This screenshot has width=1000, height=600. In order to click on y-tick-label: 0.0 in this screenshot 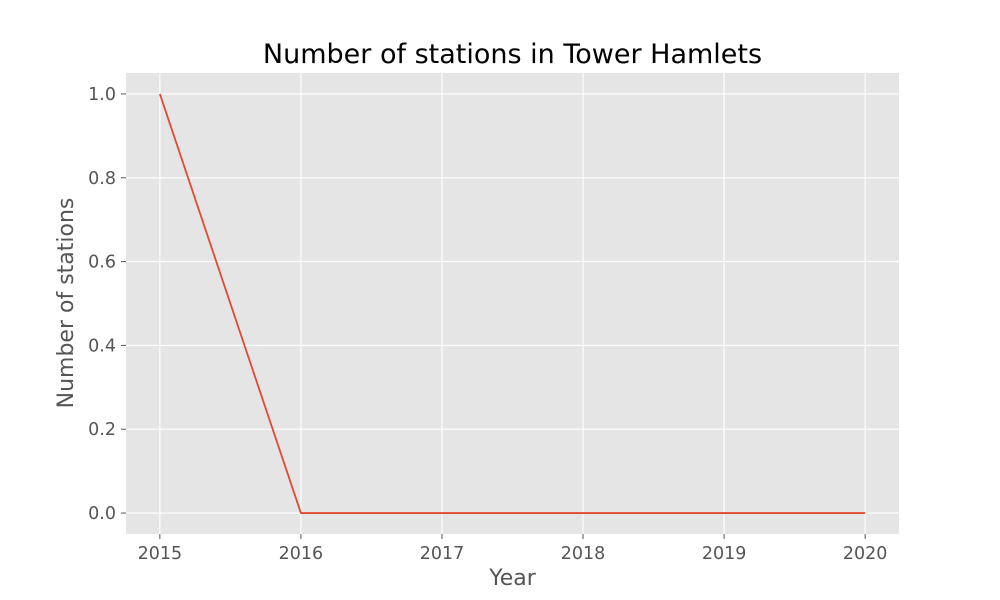, I will do `click(102, 514)`.